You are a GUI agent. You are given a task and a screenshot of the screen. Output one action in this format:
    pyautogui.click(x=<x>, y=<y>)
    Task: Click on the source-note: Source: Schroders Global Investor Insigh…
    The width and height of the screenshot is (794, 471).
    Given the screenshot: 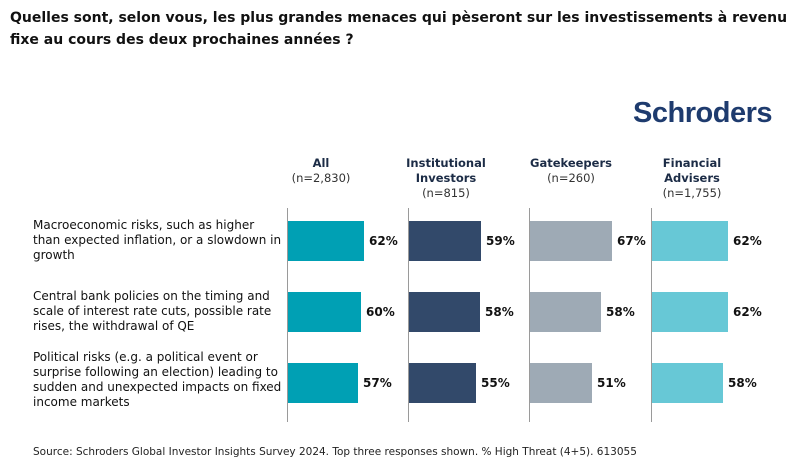 What is the action you would take?
    pyautogui.click(x=335, y=452)
    